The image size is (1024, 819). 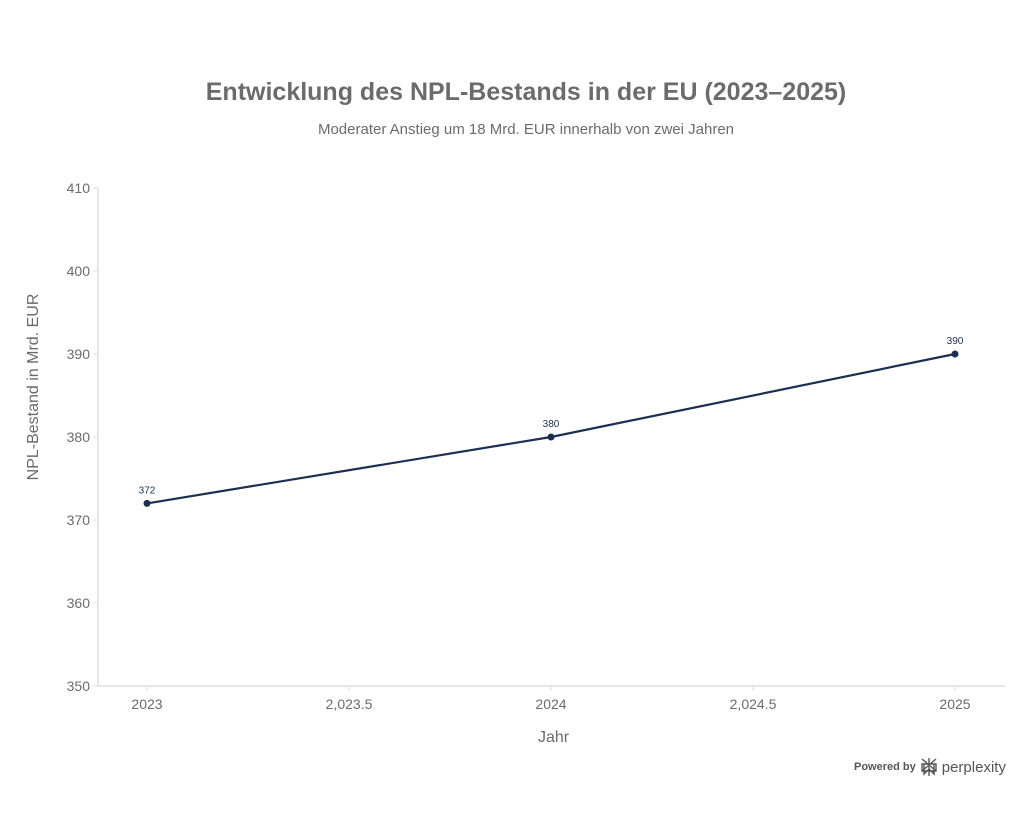 What do you see at coordinates (147, 490) in the screenshot?
I see `data-label: 372` at bounding box center [147, 490].